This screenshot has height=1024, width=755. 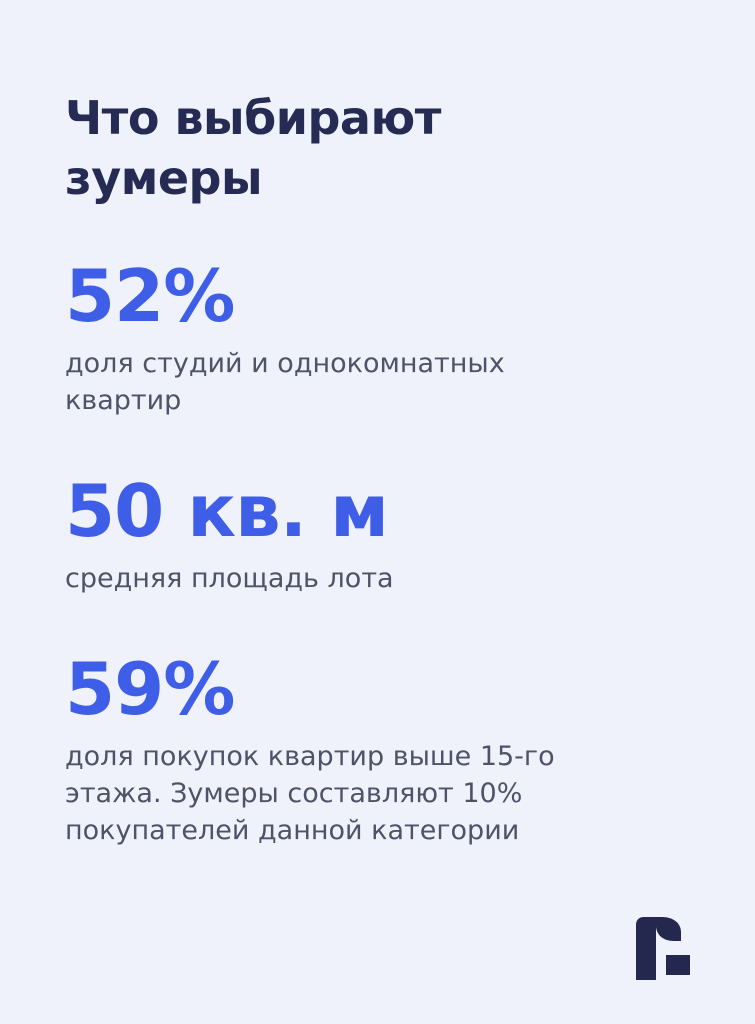 I want to click on r-dot-logo-icon, so click(x=663, y=948).